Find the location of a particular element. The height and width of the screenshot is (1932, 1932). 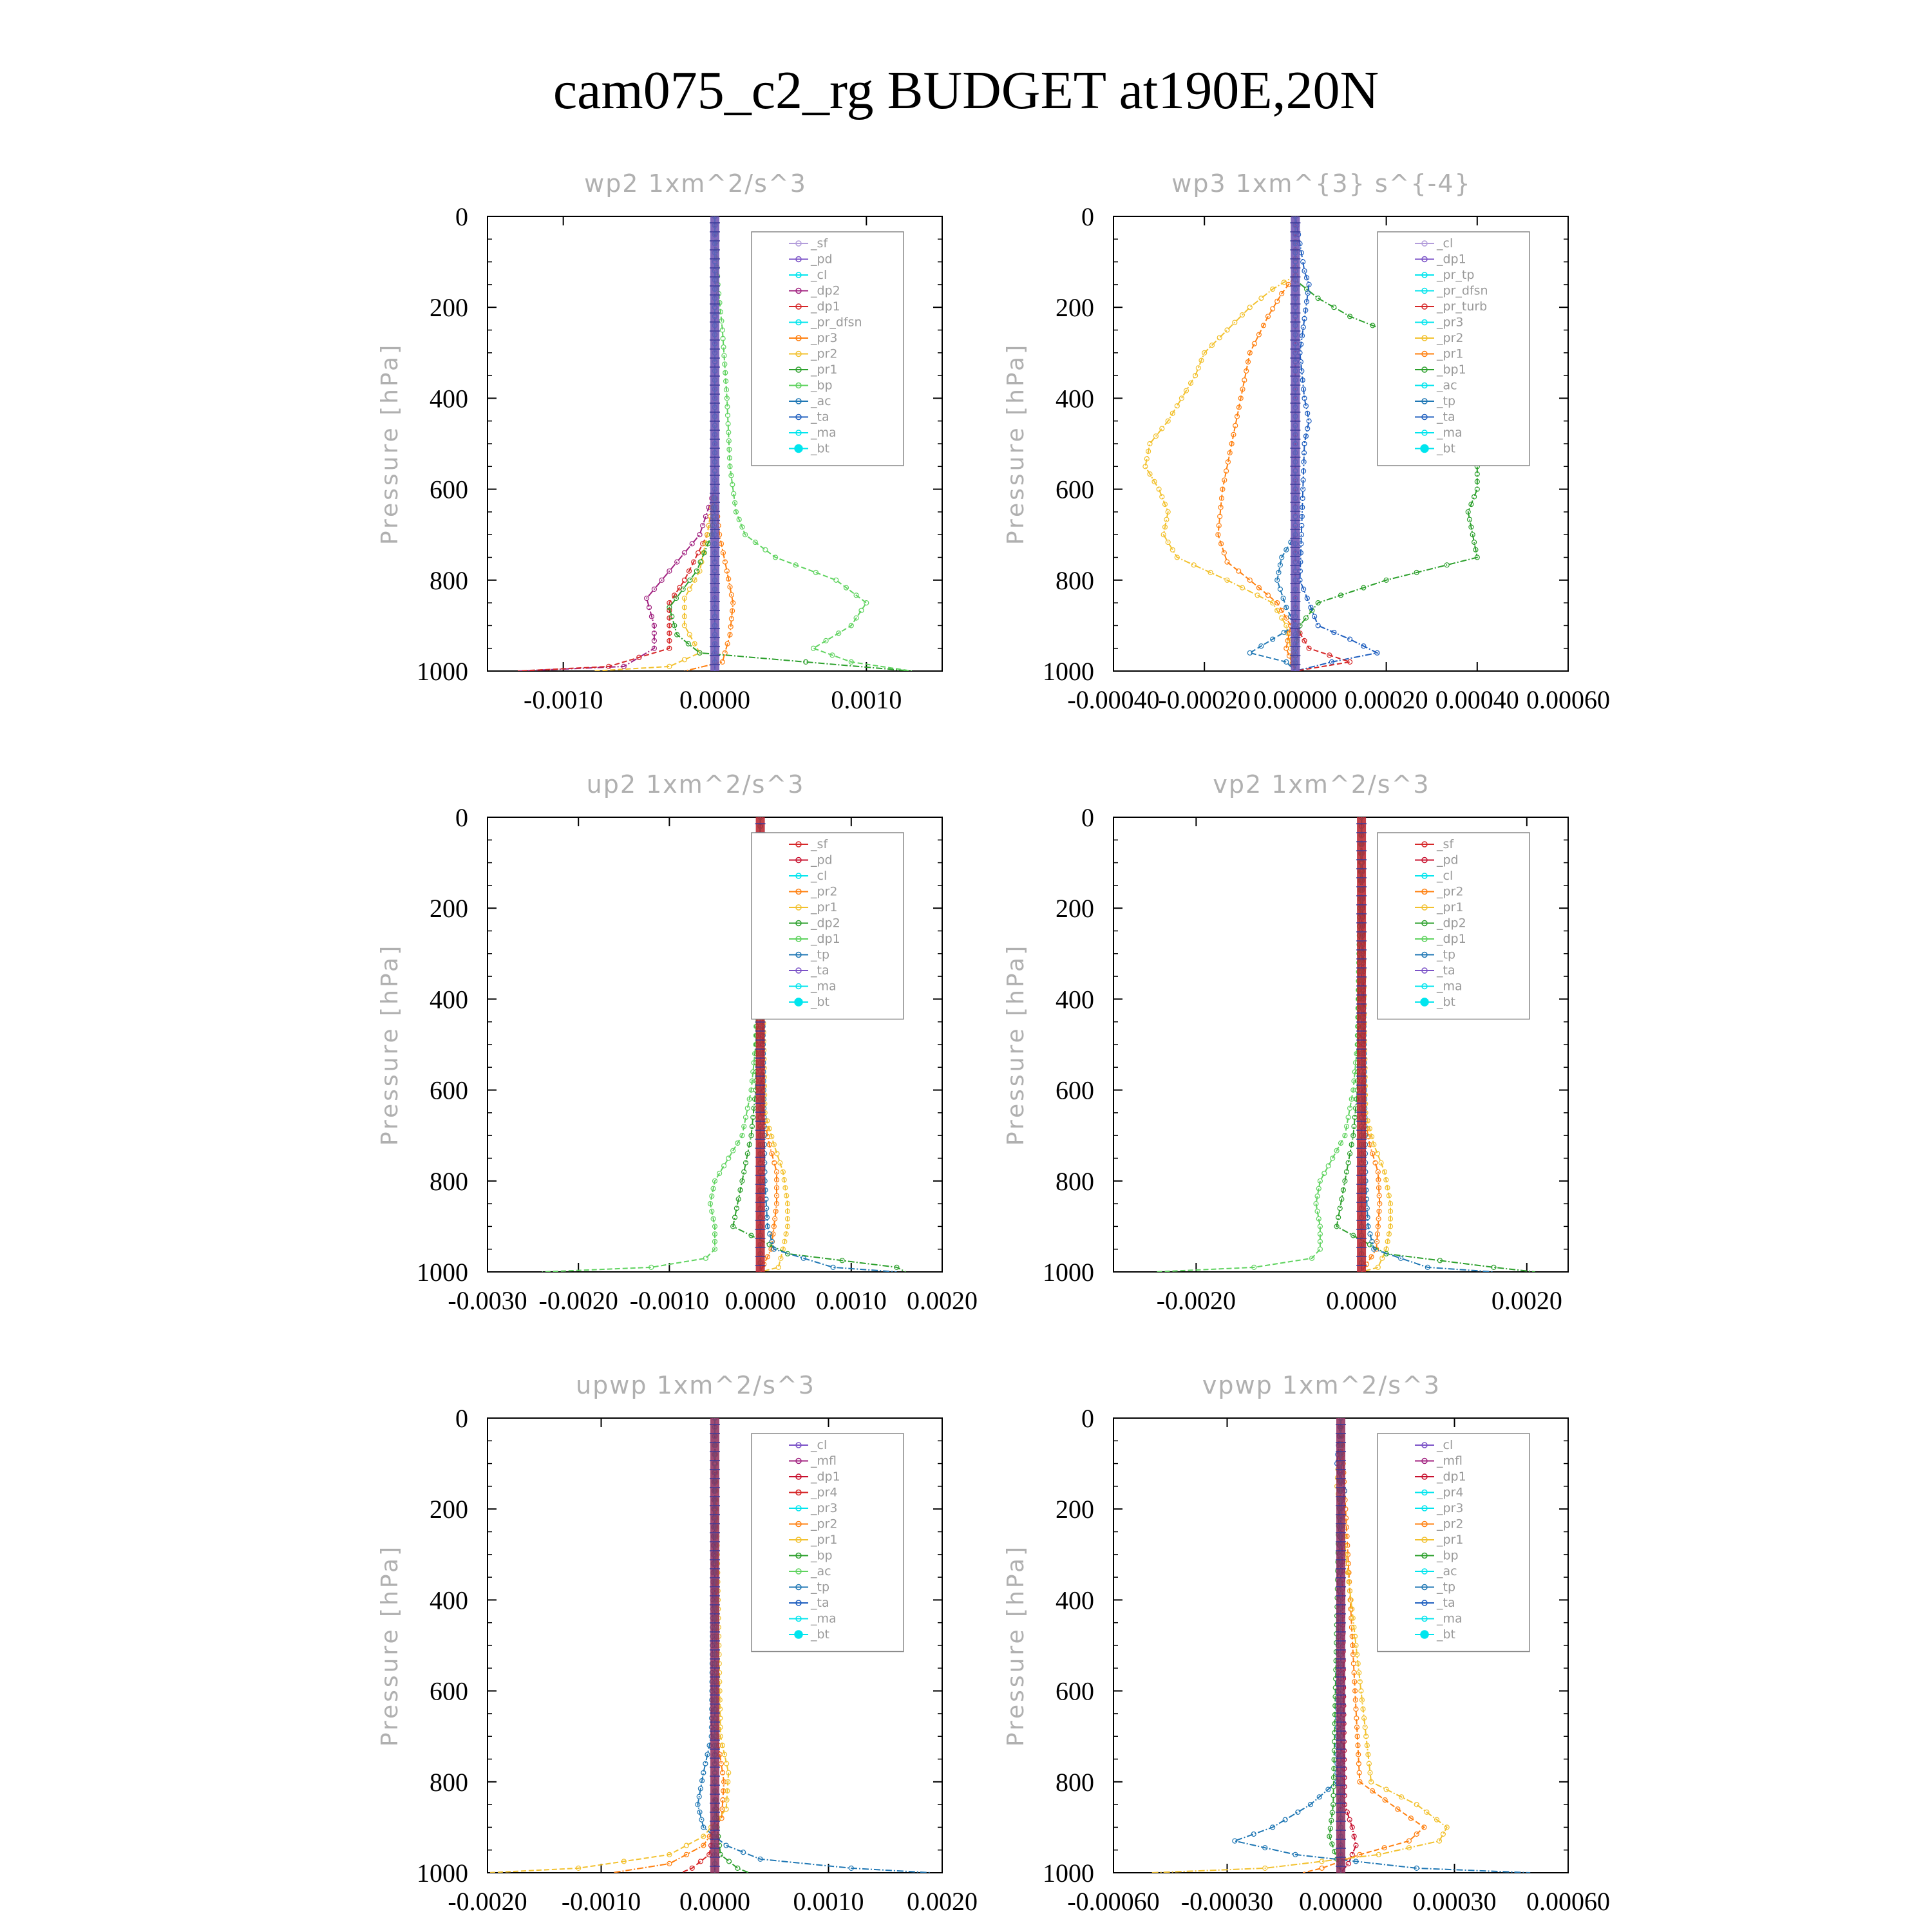

legend-label: _pr2 is located at coordinates (1449, 1524).